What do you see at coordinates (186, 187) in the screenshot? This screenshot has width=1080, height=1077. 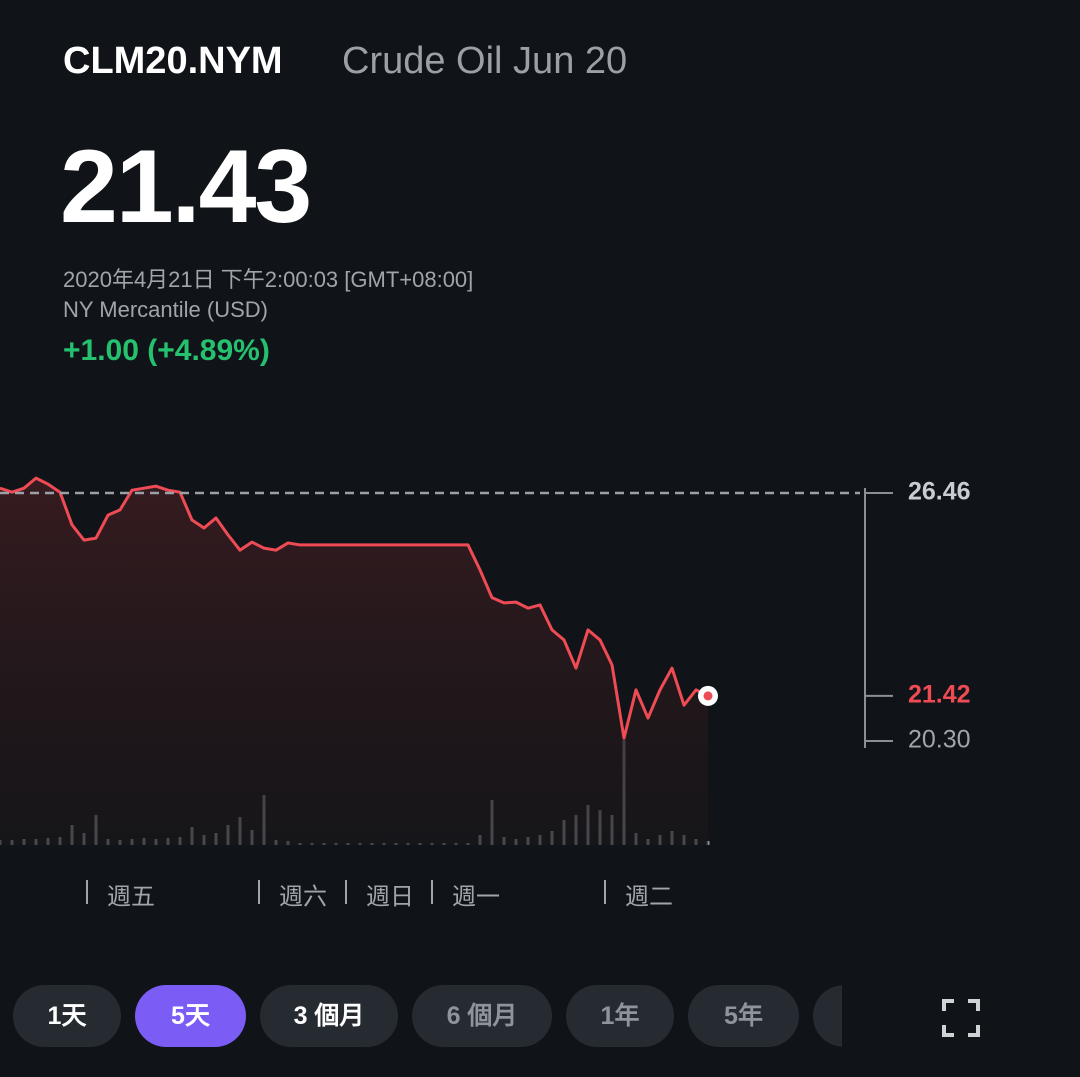 I see `price: 21.43` at bounding box center [186, 187].